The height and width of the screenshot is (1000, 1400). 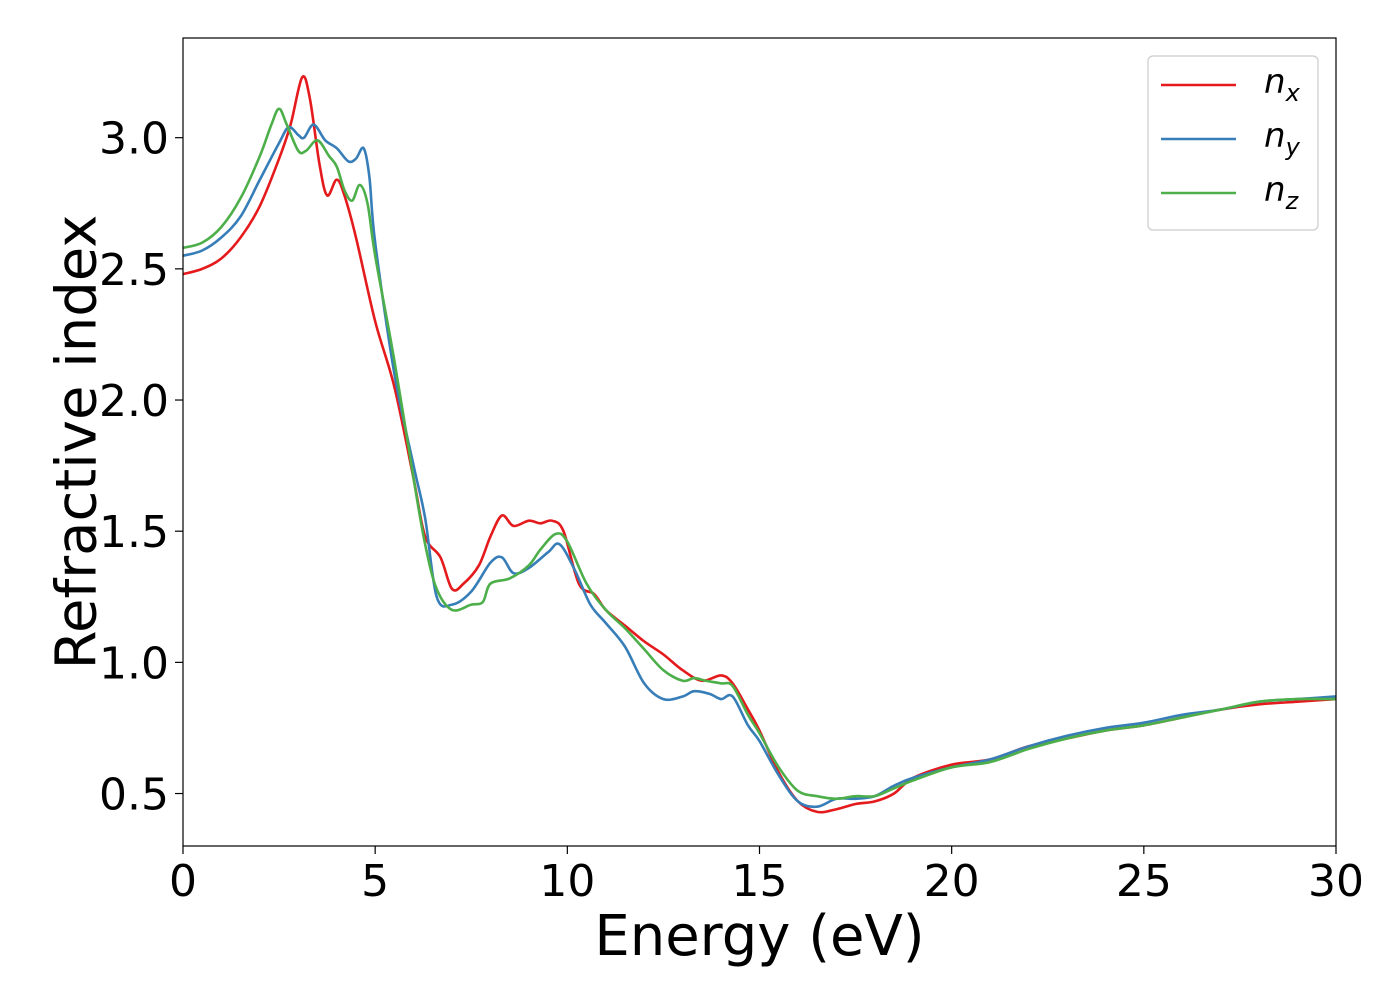 I want to click on legend-label-y: ny, so click(x=1282, y=138).